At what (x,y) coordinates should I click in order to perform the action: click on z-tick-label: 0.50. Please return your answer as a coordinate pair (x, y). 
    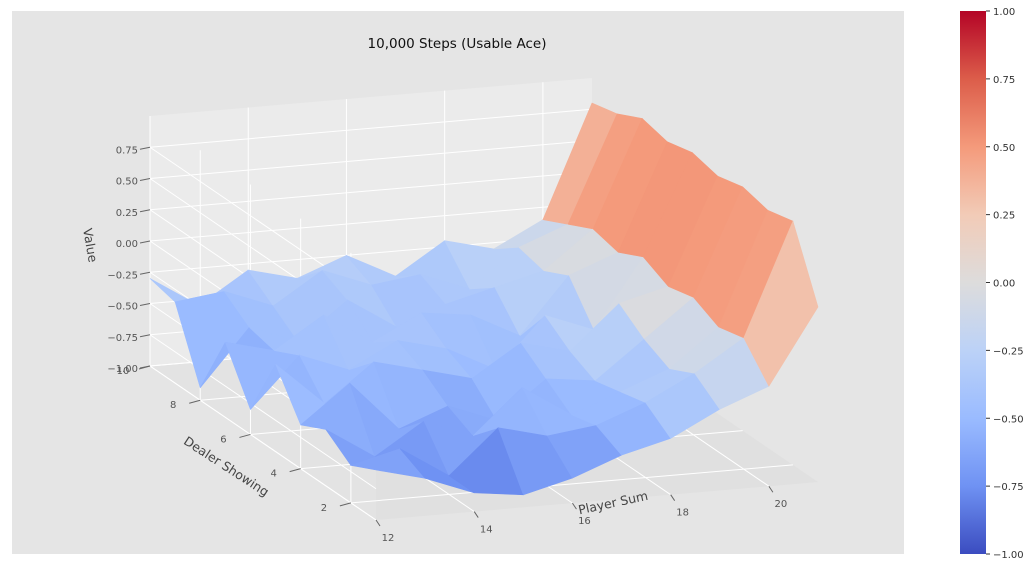
    Looking at the image, I should click on (127, 182).